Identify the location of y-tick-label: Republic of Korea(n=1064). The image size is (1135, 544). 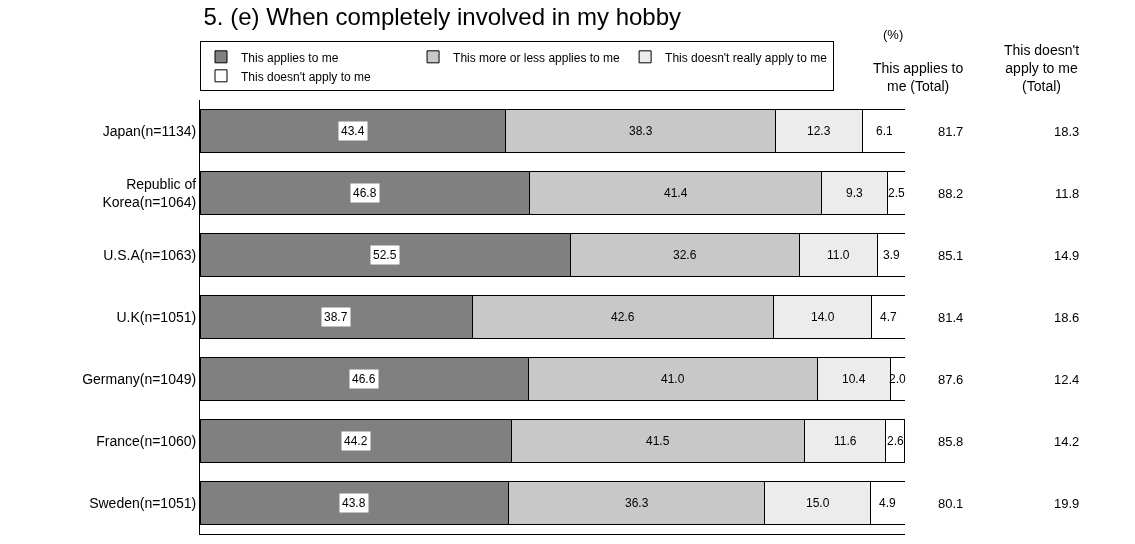
(149, 192).